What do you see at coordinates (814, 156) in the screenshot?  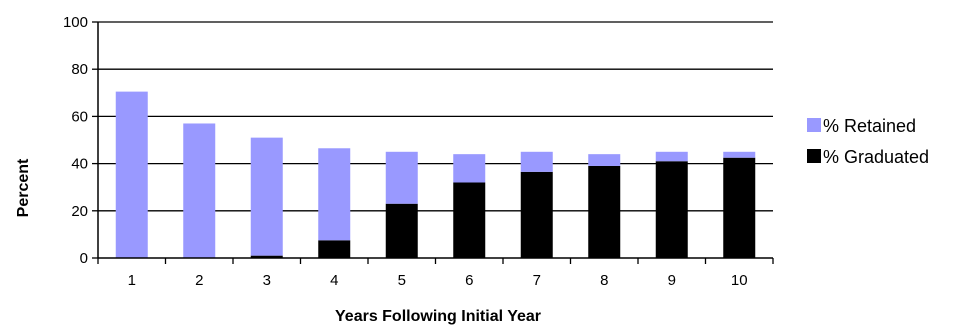 I see `legend-swatch-graduated` at bounding box center [814, 156].